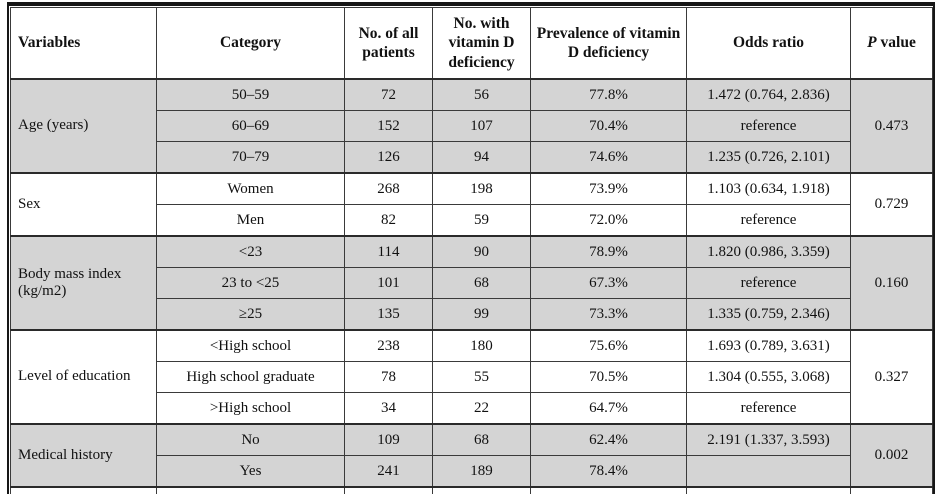 The width and height of the screenshot is (942, 494). I want to click on table-row: 70–79 126 94 74.6% 1.235 (0.726, 2.101), so click(472, 157).